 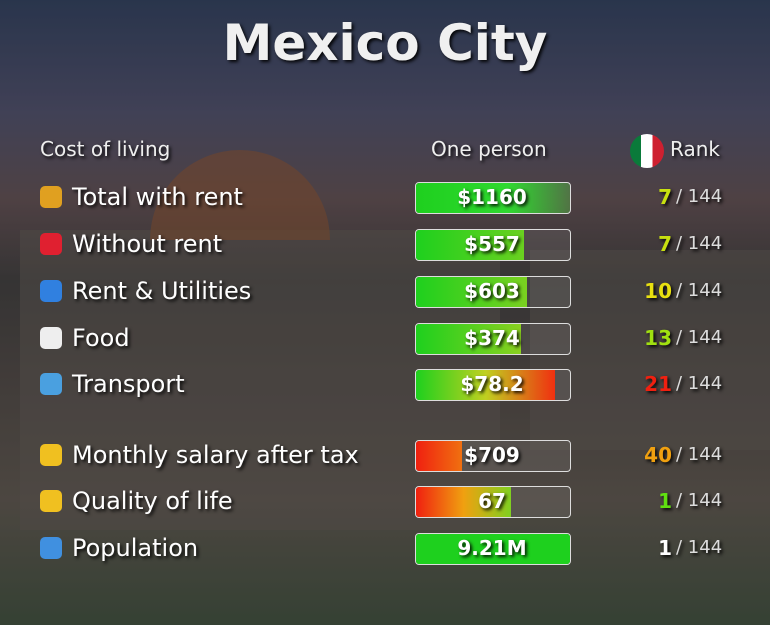 What do you see at coordinates (385, 291) in the screenshot?
I see `row: Rent & Utilities $603 10/ 144` at bounding box center [385, 291].